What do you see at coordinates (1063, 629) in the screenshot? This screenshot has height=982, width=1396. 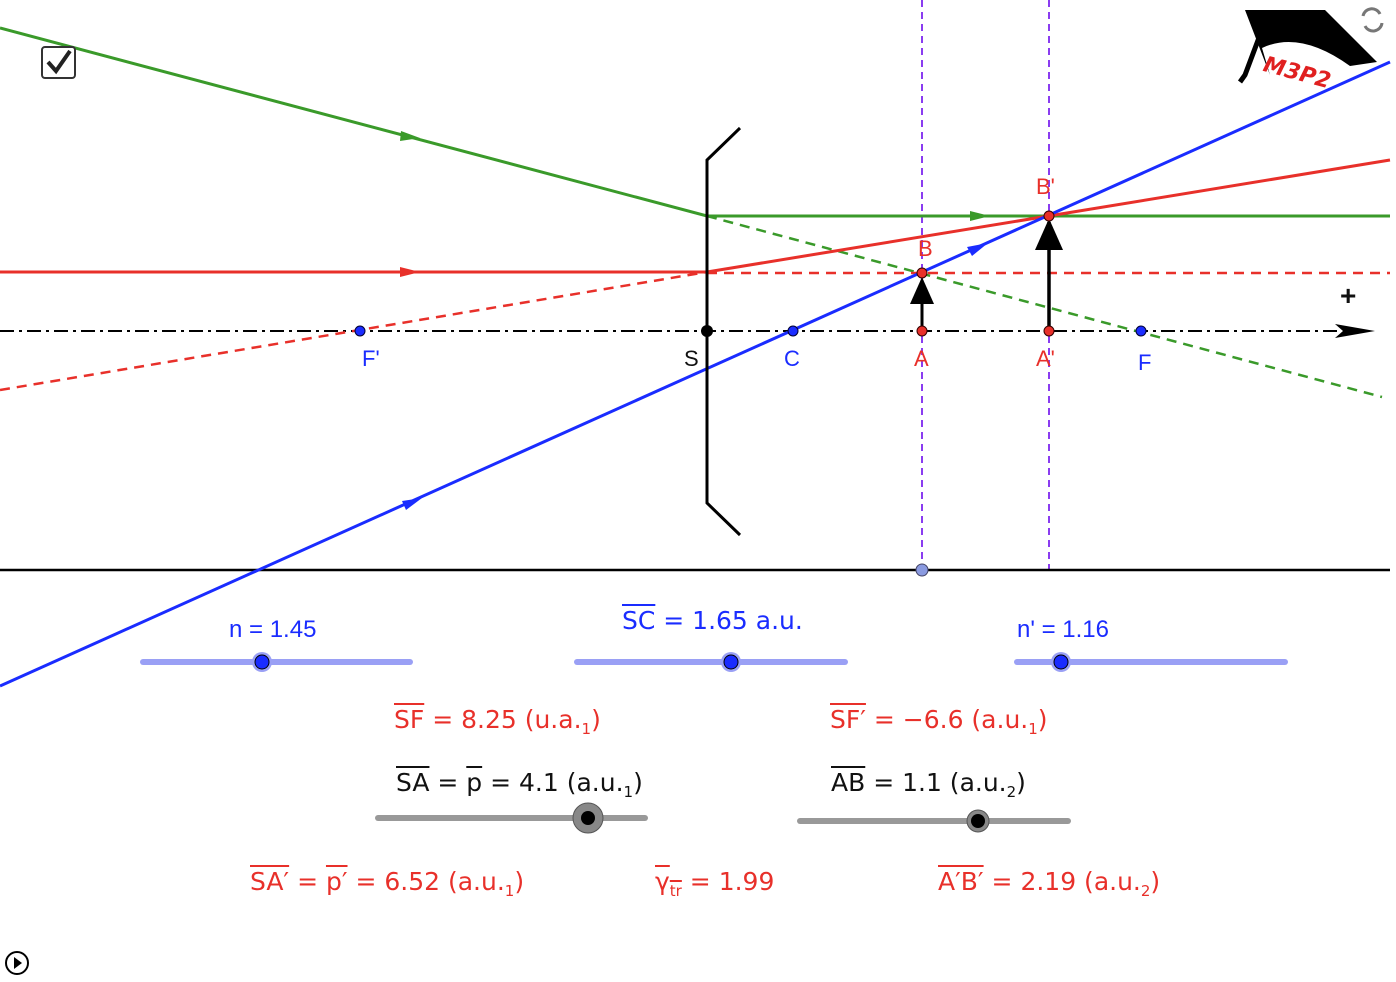 I see `slider-n-prime-label: n' = 1.16` at bounding box center [1063, 629].